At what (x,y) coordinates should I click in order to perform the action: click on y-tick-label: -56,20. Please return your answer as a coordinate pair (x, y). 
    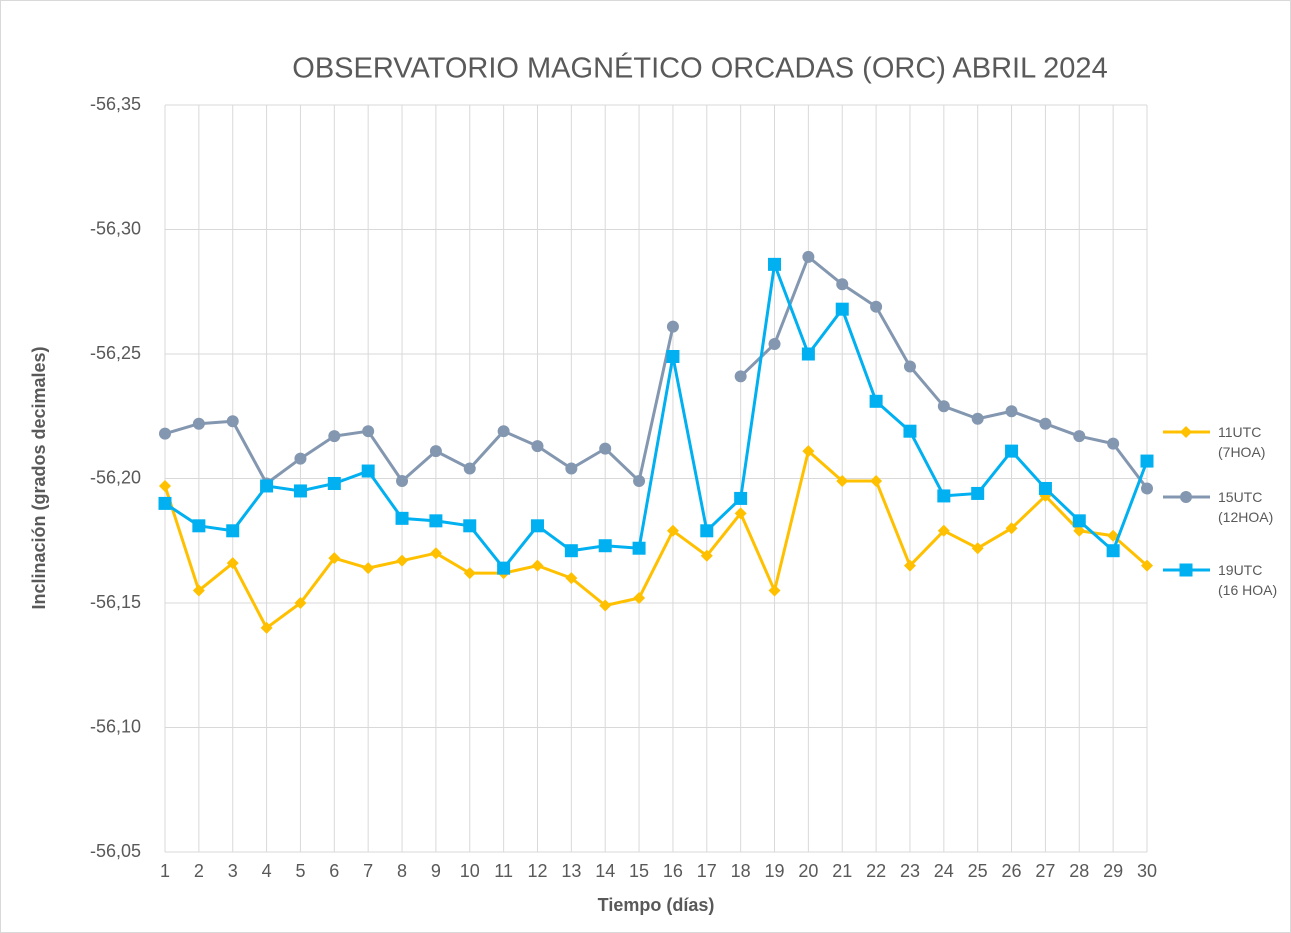
    Looking at the image, I should click on (115, 477).